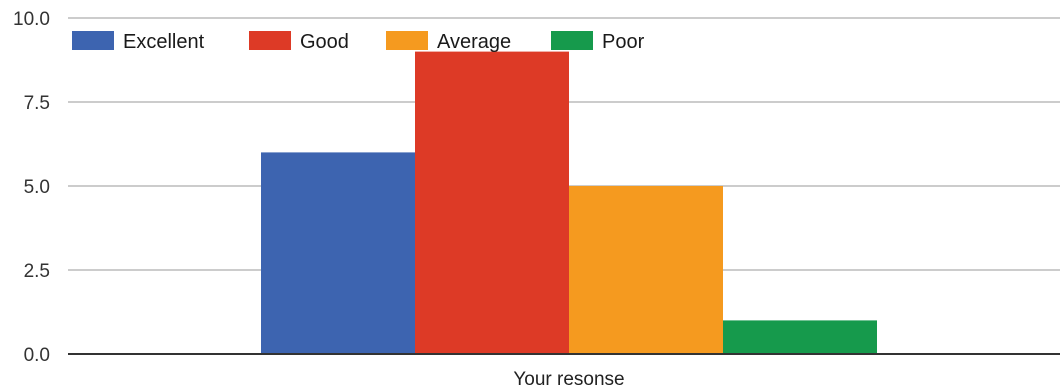  What do you see at coordinates (572, 40) in the screenshot?
I see `legend-swatch-poor` at bounding box center [572, 40].